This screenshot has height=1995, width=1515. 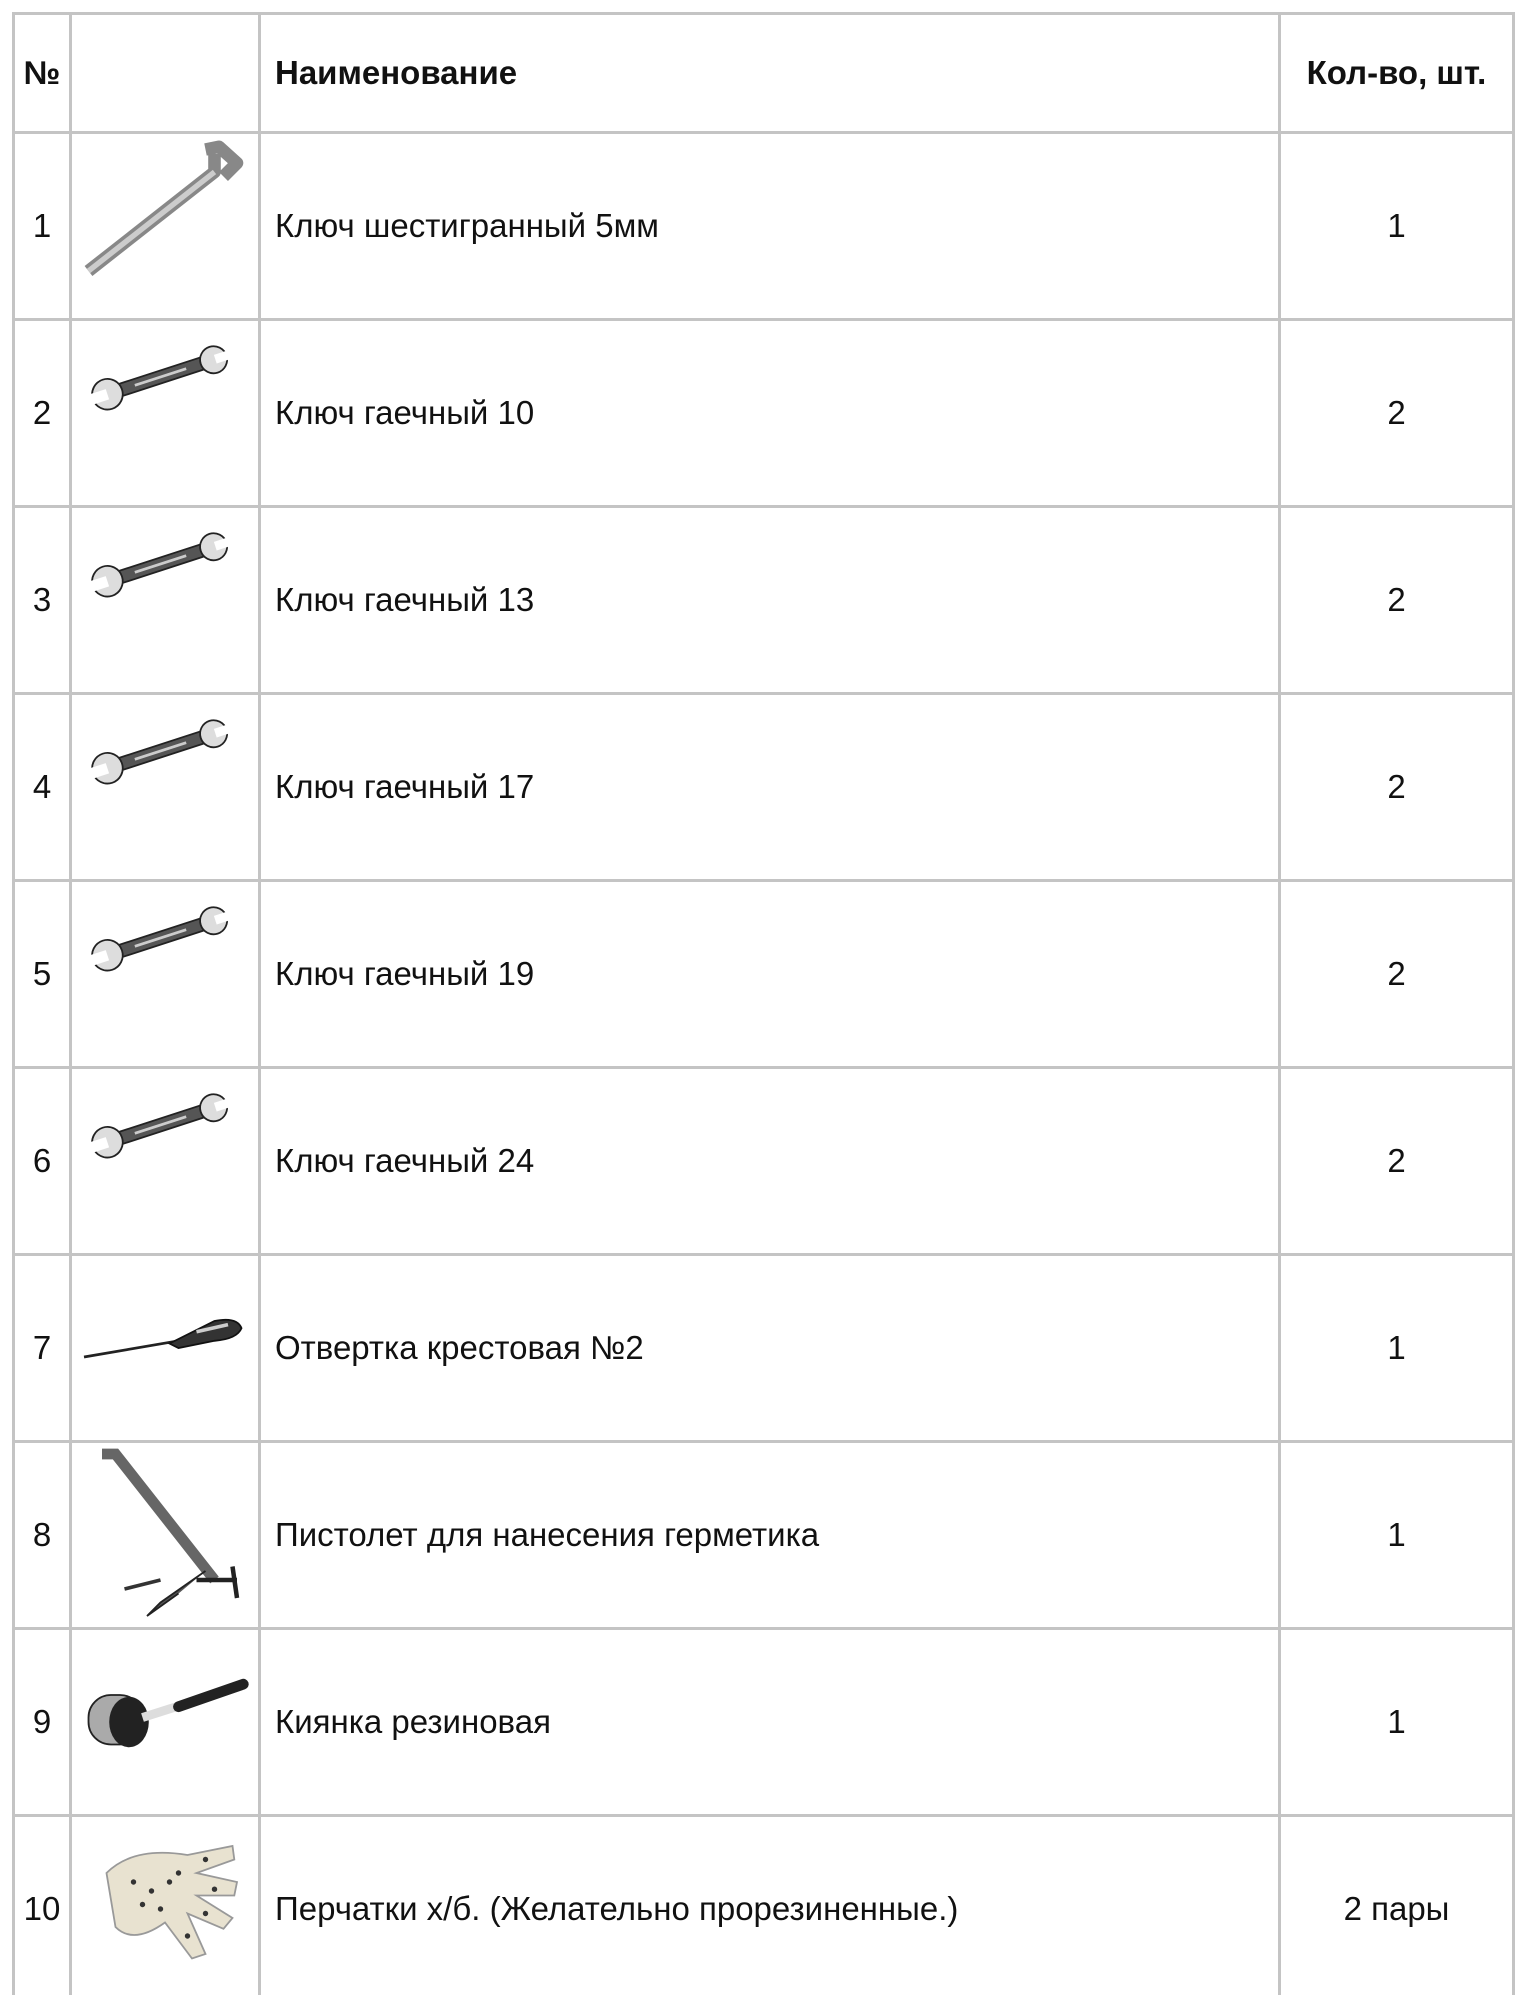 I want to click on tool-name: Киянка резиновая, so click(x=769, y=1722).